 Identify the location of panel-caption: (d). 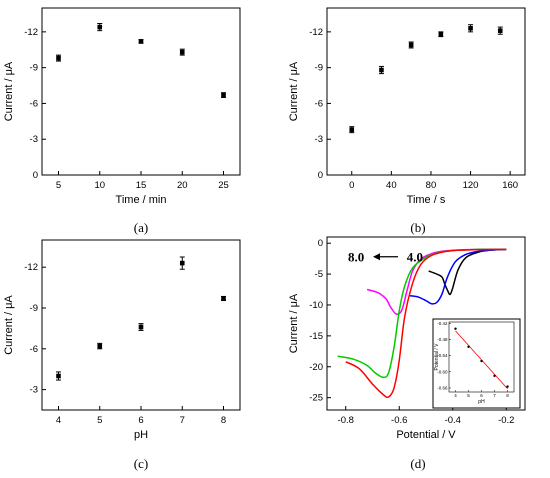
(417, 463).